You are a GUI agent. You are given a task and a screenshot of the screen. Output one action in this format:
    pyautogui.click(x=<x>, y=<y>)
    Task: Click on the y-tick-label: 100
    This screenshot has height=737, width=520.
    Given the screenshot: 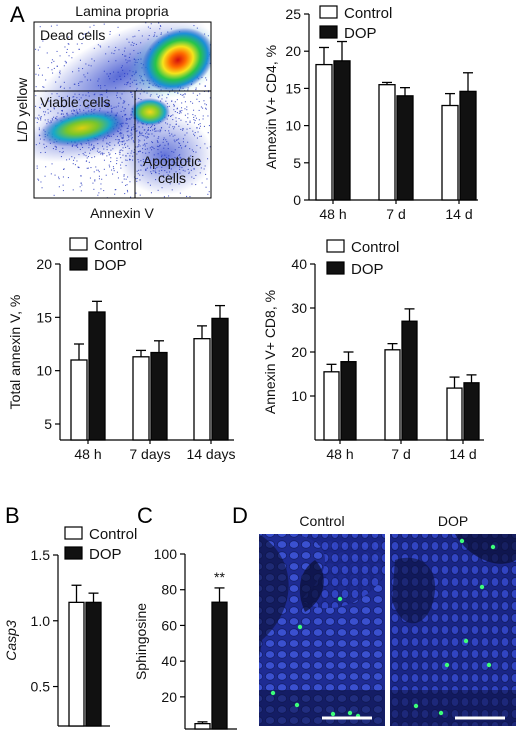 What is the action you would take?
    pyautogui.click(x=166, y=554)
    